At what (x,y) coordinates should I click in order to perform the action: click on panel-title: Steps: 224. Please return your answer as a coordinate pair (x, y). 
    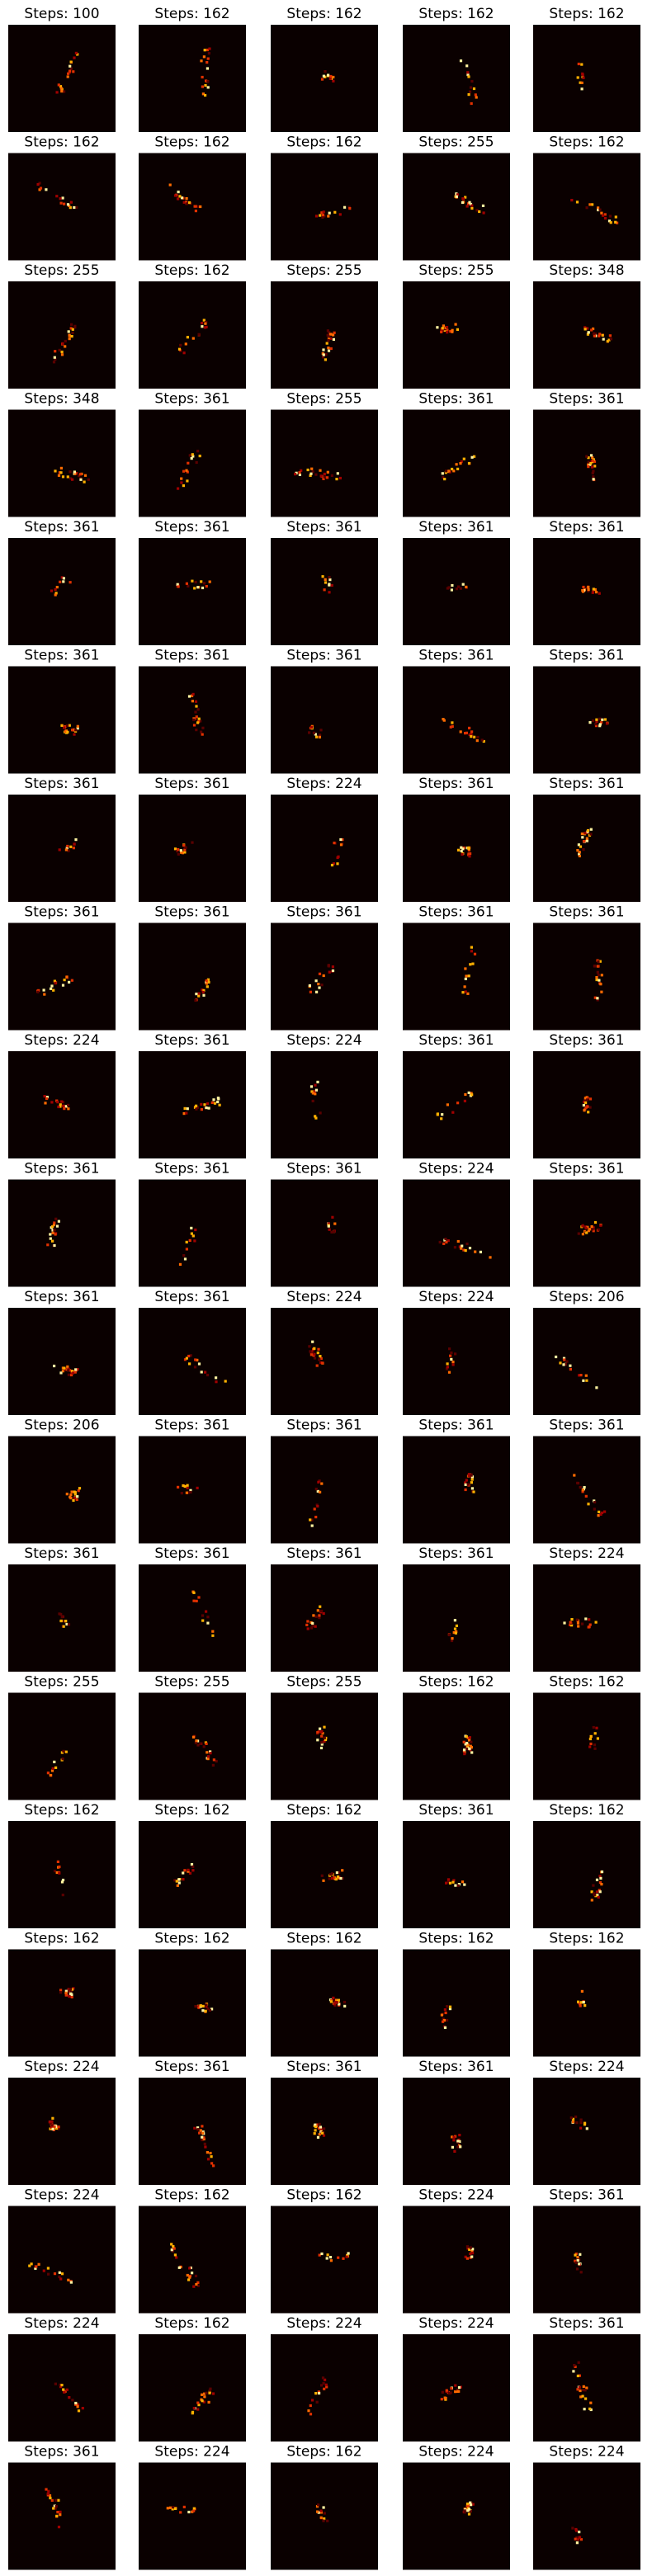
    Looking at the image, I should click on (456, 1297).